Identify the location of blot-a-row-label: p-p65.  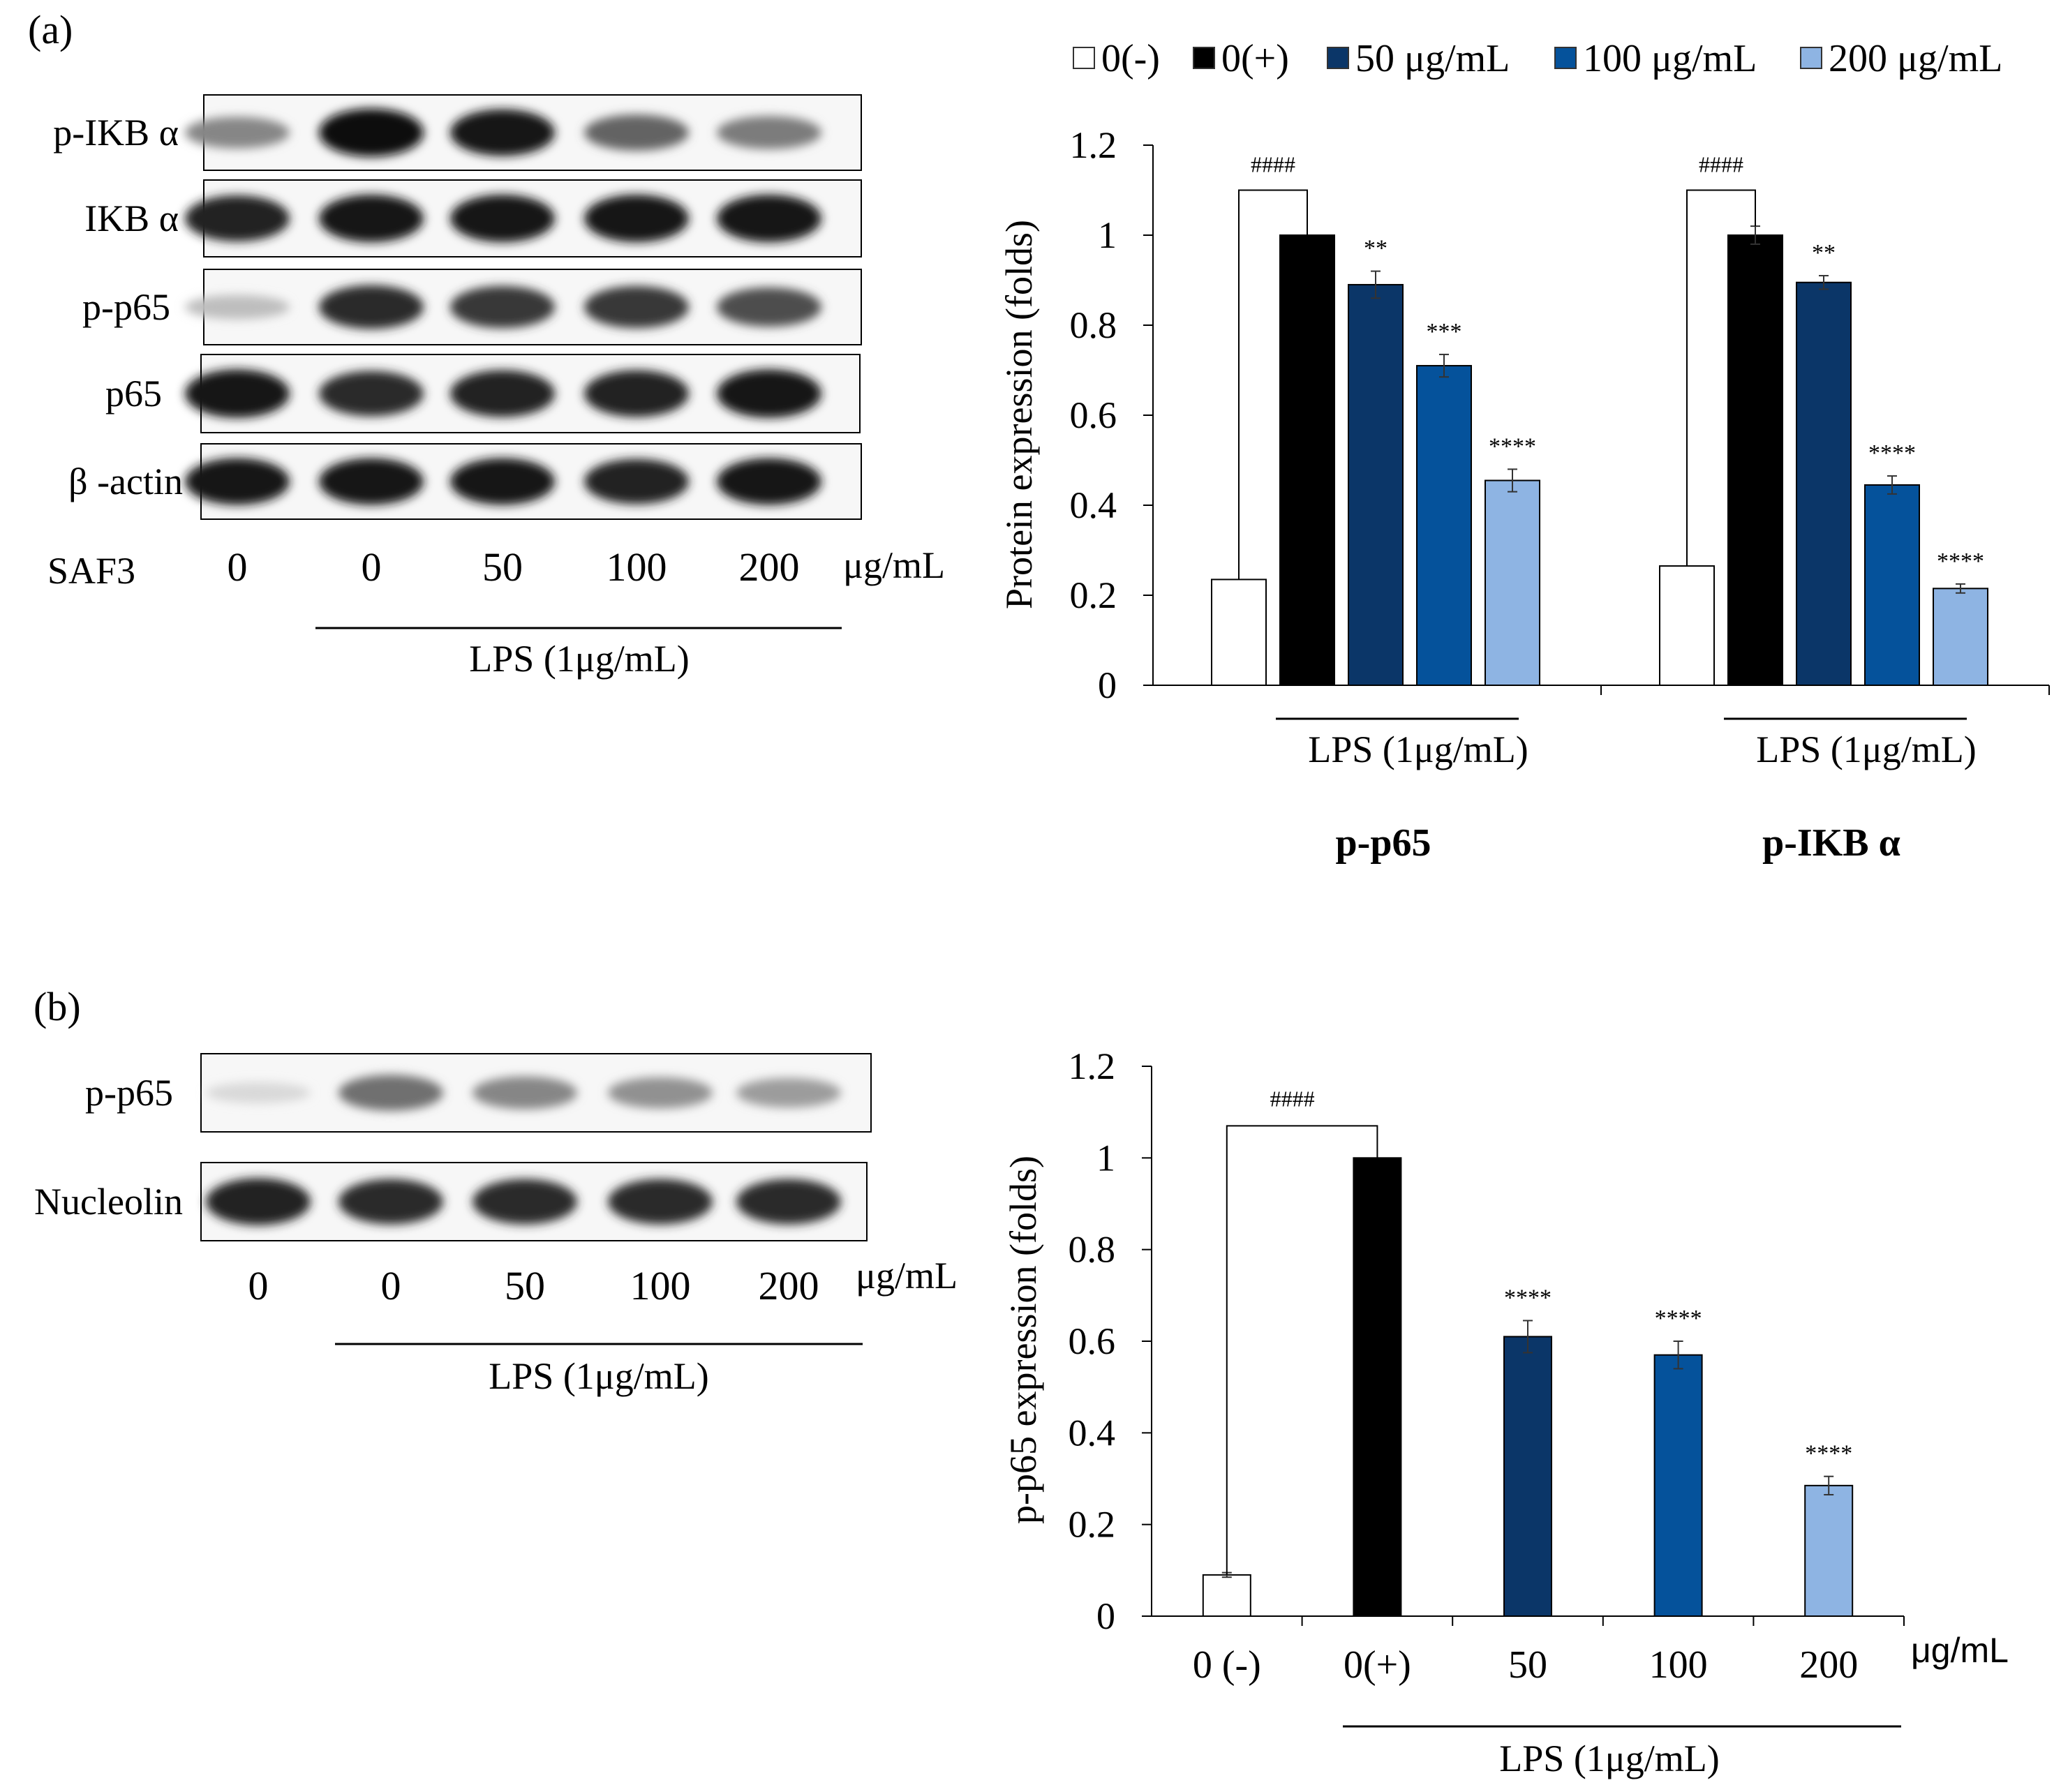
(126, 307).